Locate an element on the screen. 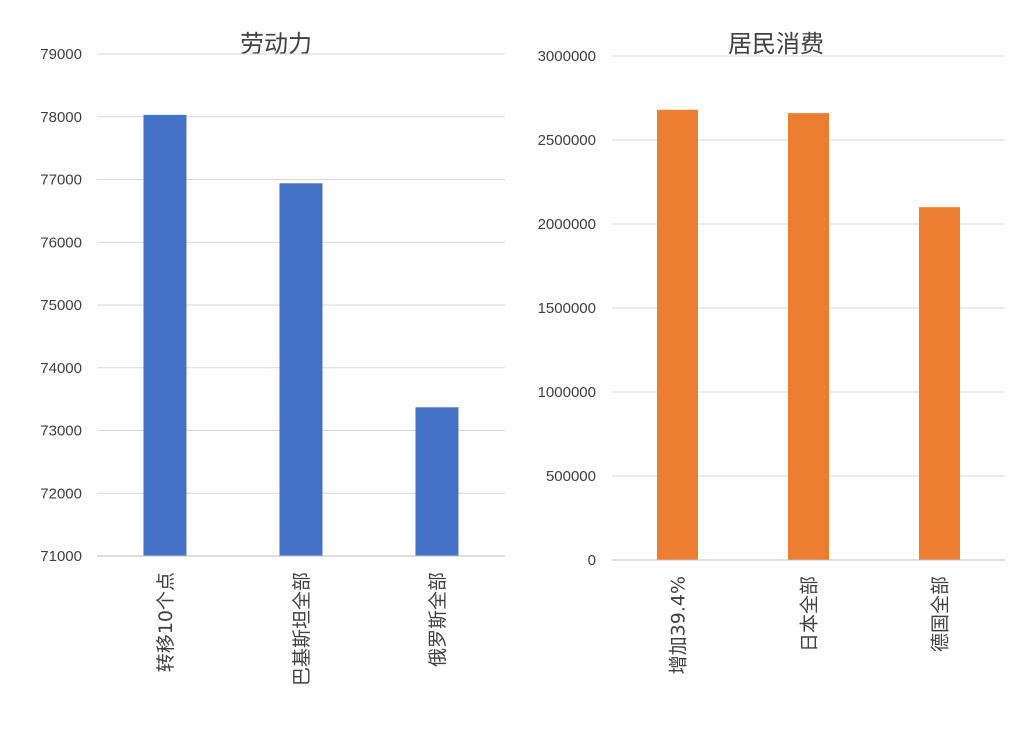 The height and width of the screenshot is (740, 1012). category-label: 巴基斯坦全部 is located at coordinates (302, 629).